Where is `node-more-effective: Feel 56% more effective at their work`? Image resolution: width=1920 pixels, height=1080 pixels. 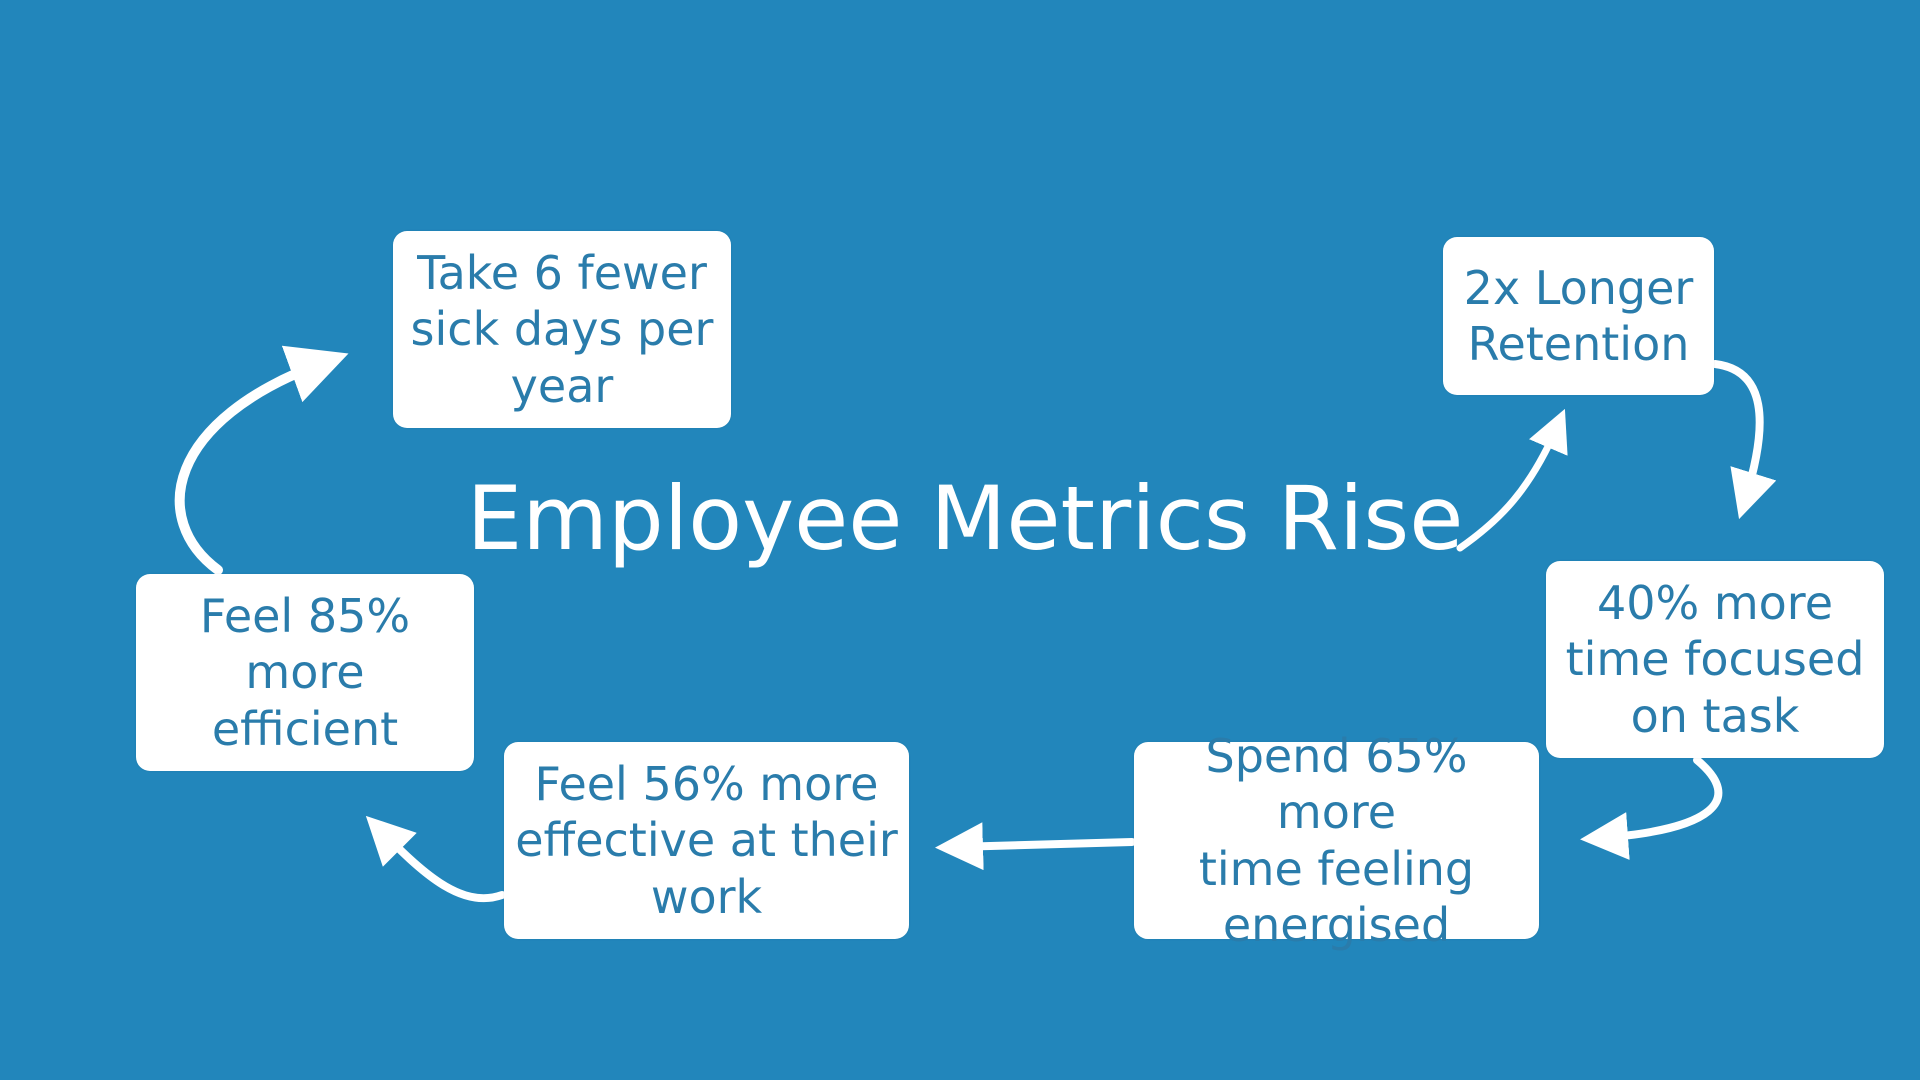
node-more-effective: Feel 56% more effective at their work is located at coordinates (706, 840).